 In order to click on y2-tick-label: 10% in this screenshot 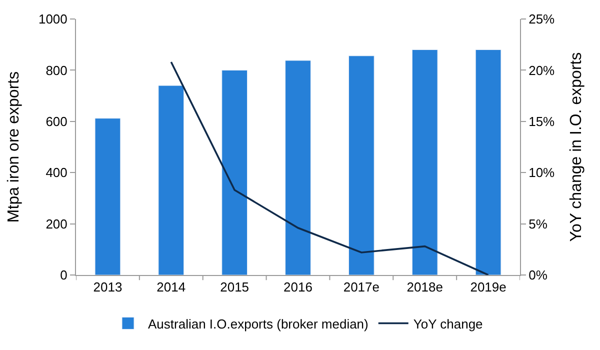, I will do `click(542, 172)`.